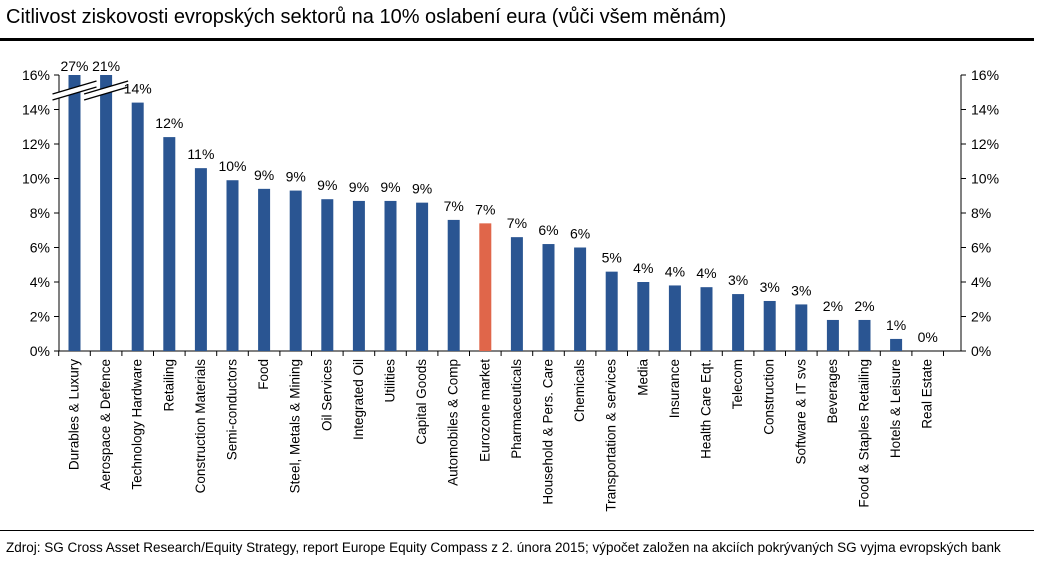 The height and width of the screenshot is (578, 1041). I want to click on category-label: Telecom, so click(737, 384).